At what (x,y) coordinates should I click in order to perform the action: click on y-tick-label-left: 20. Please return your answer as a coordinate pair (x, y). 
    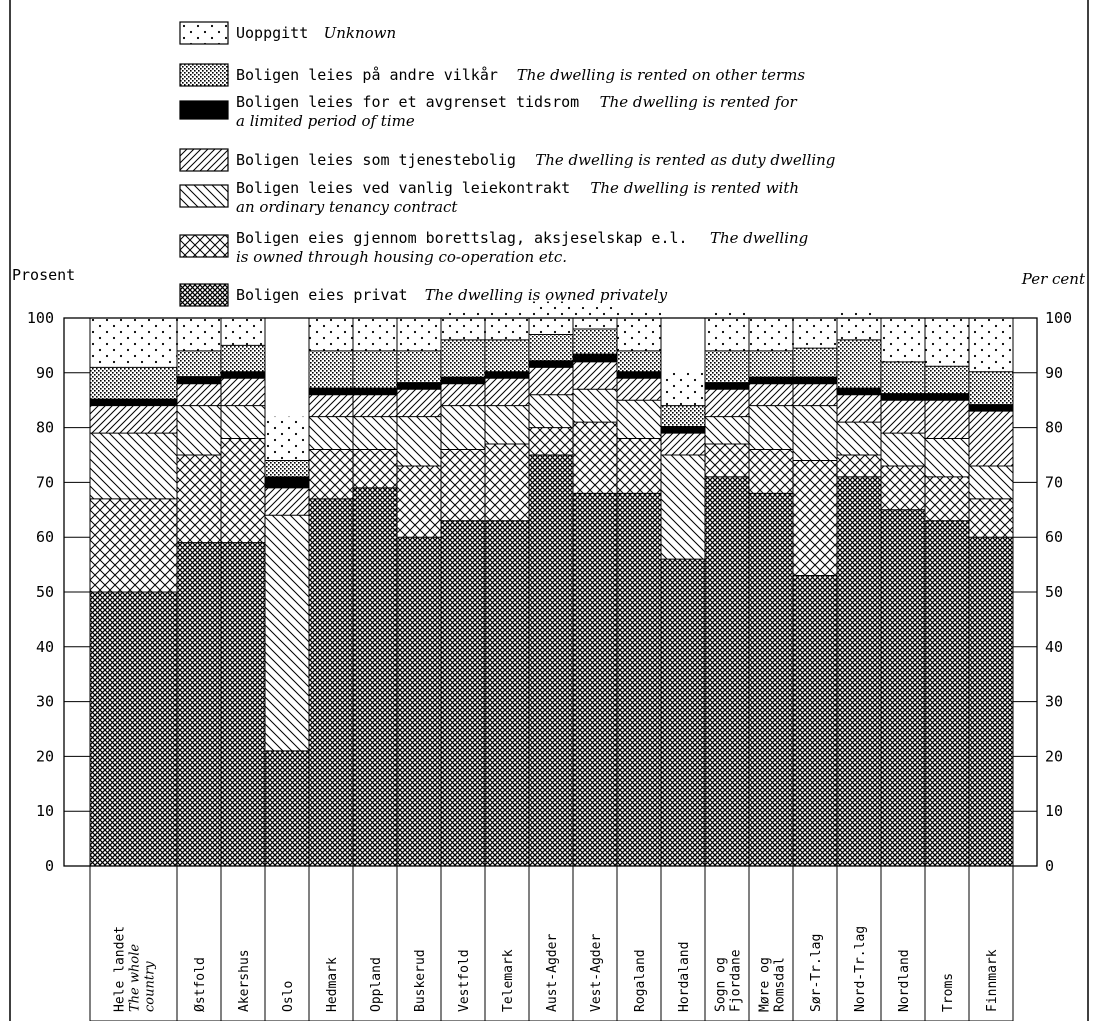
    Looking at the image, I should click on (45, 756).